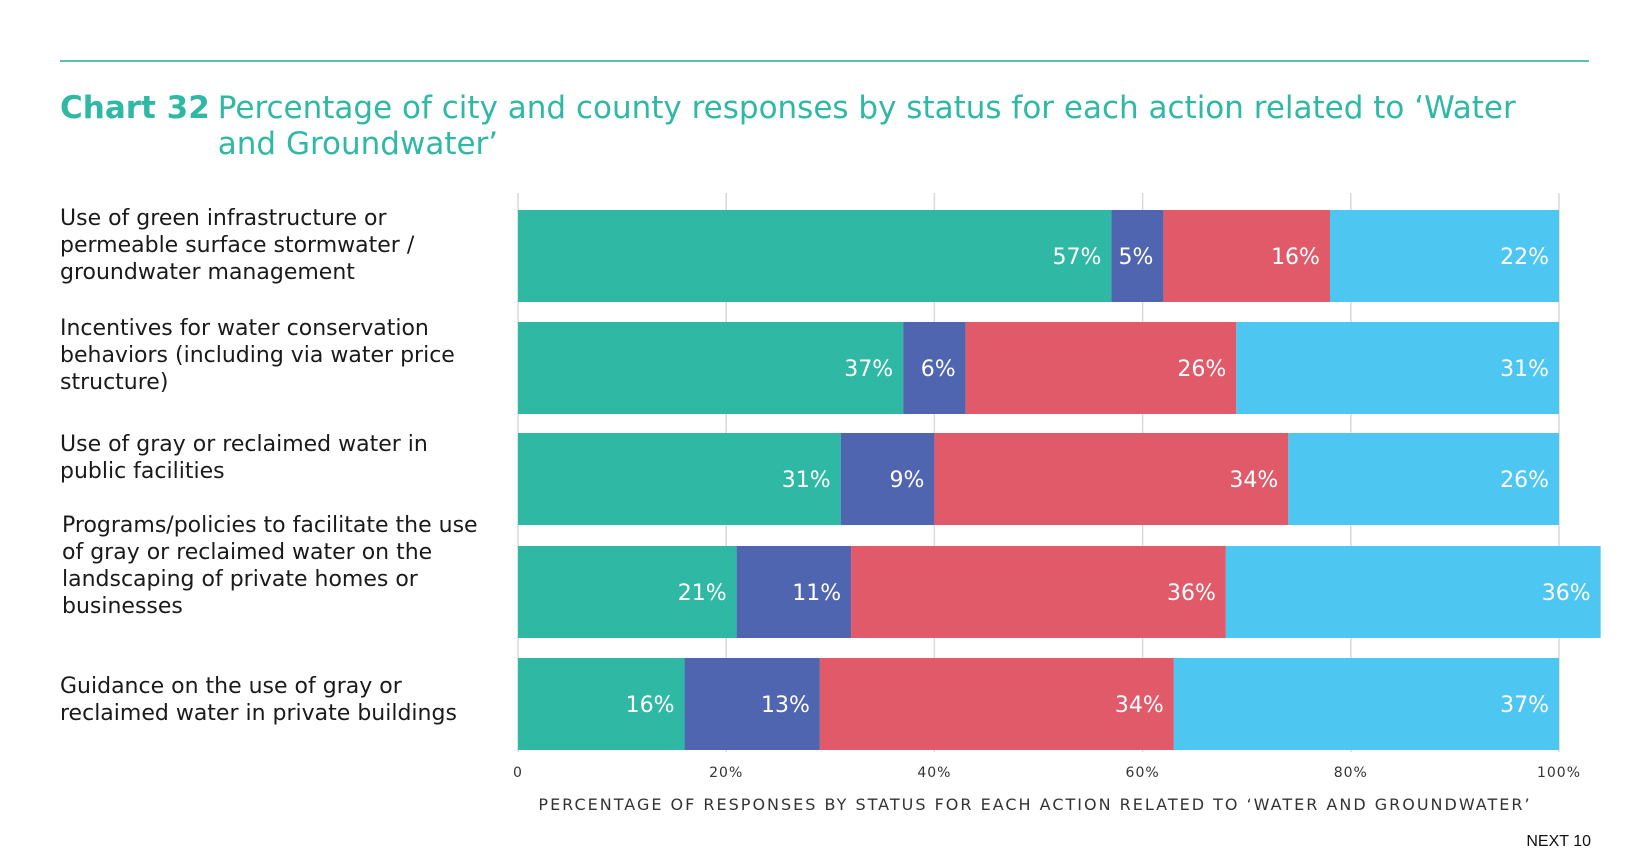  I want to click on data-label-2-2: 34%, so click(1253, 480).